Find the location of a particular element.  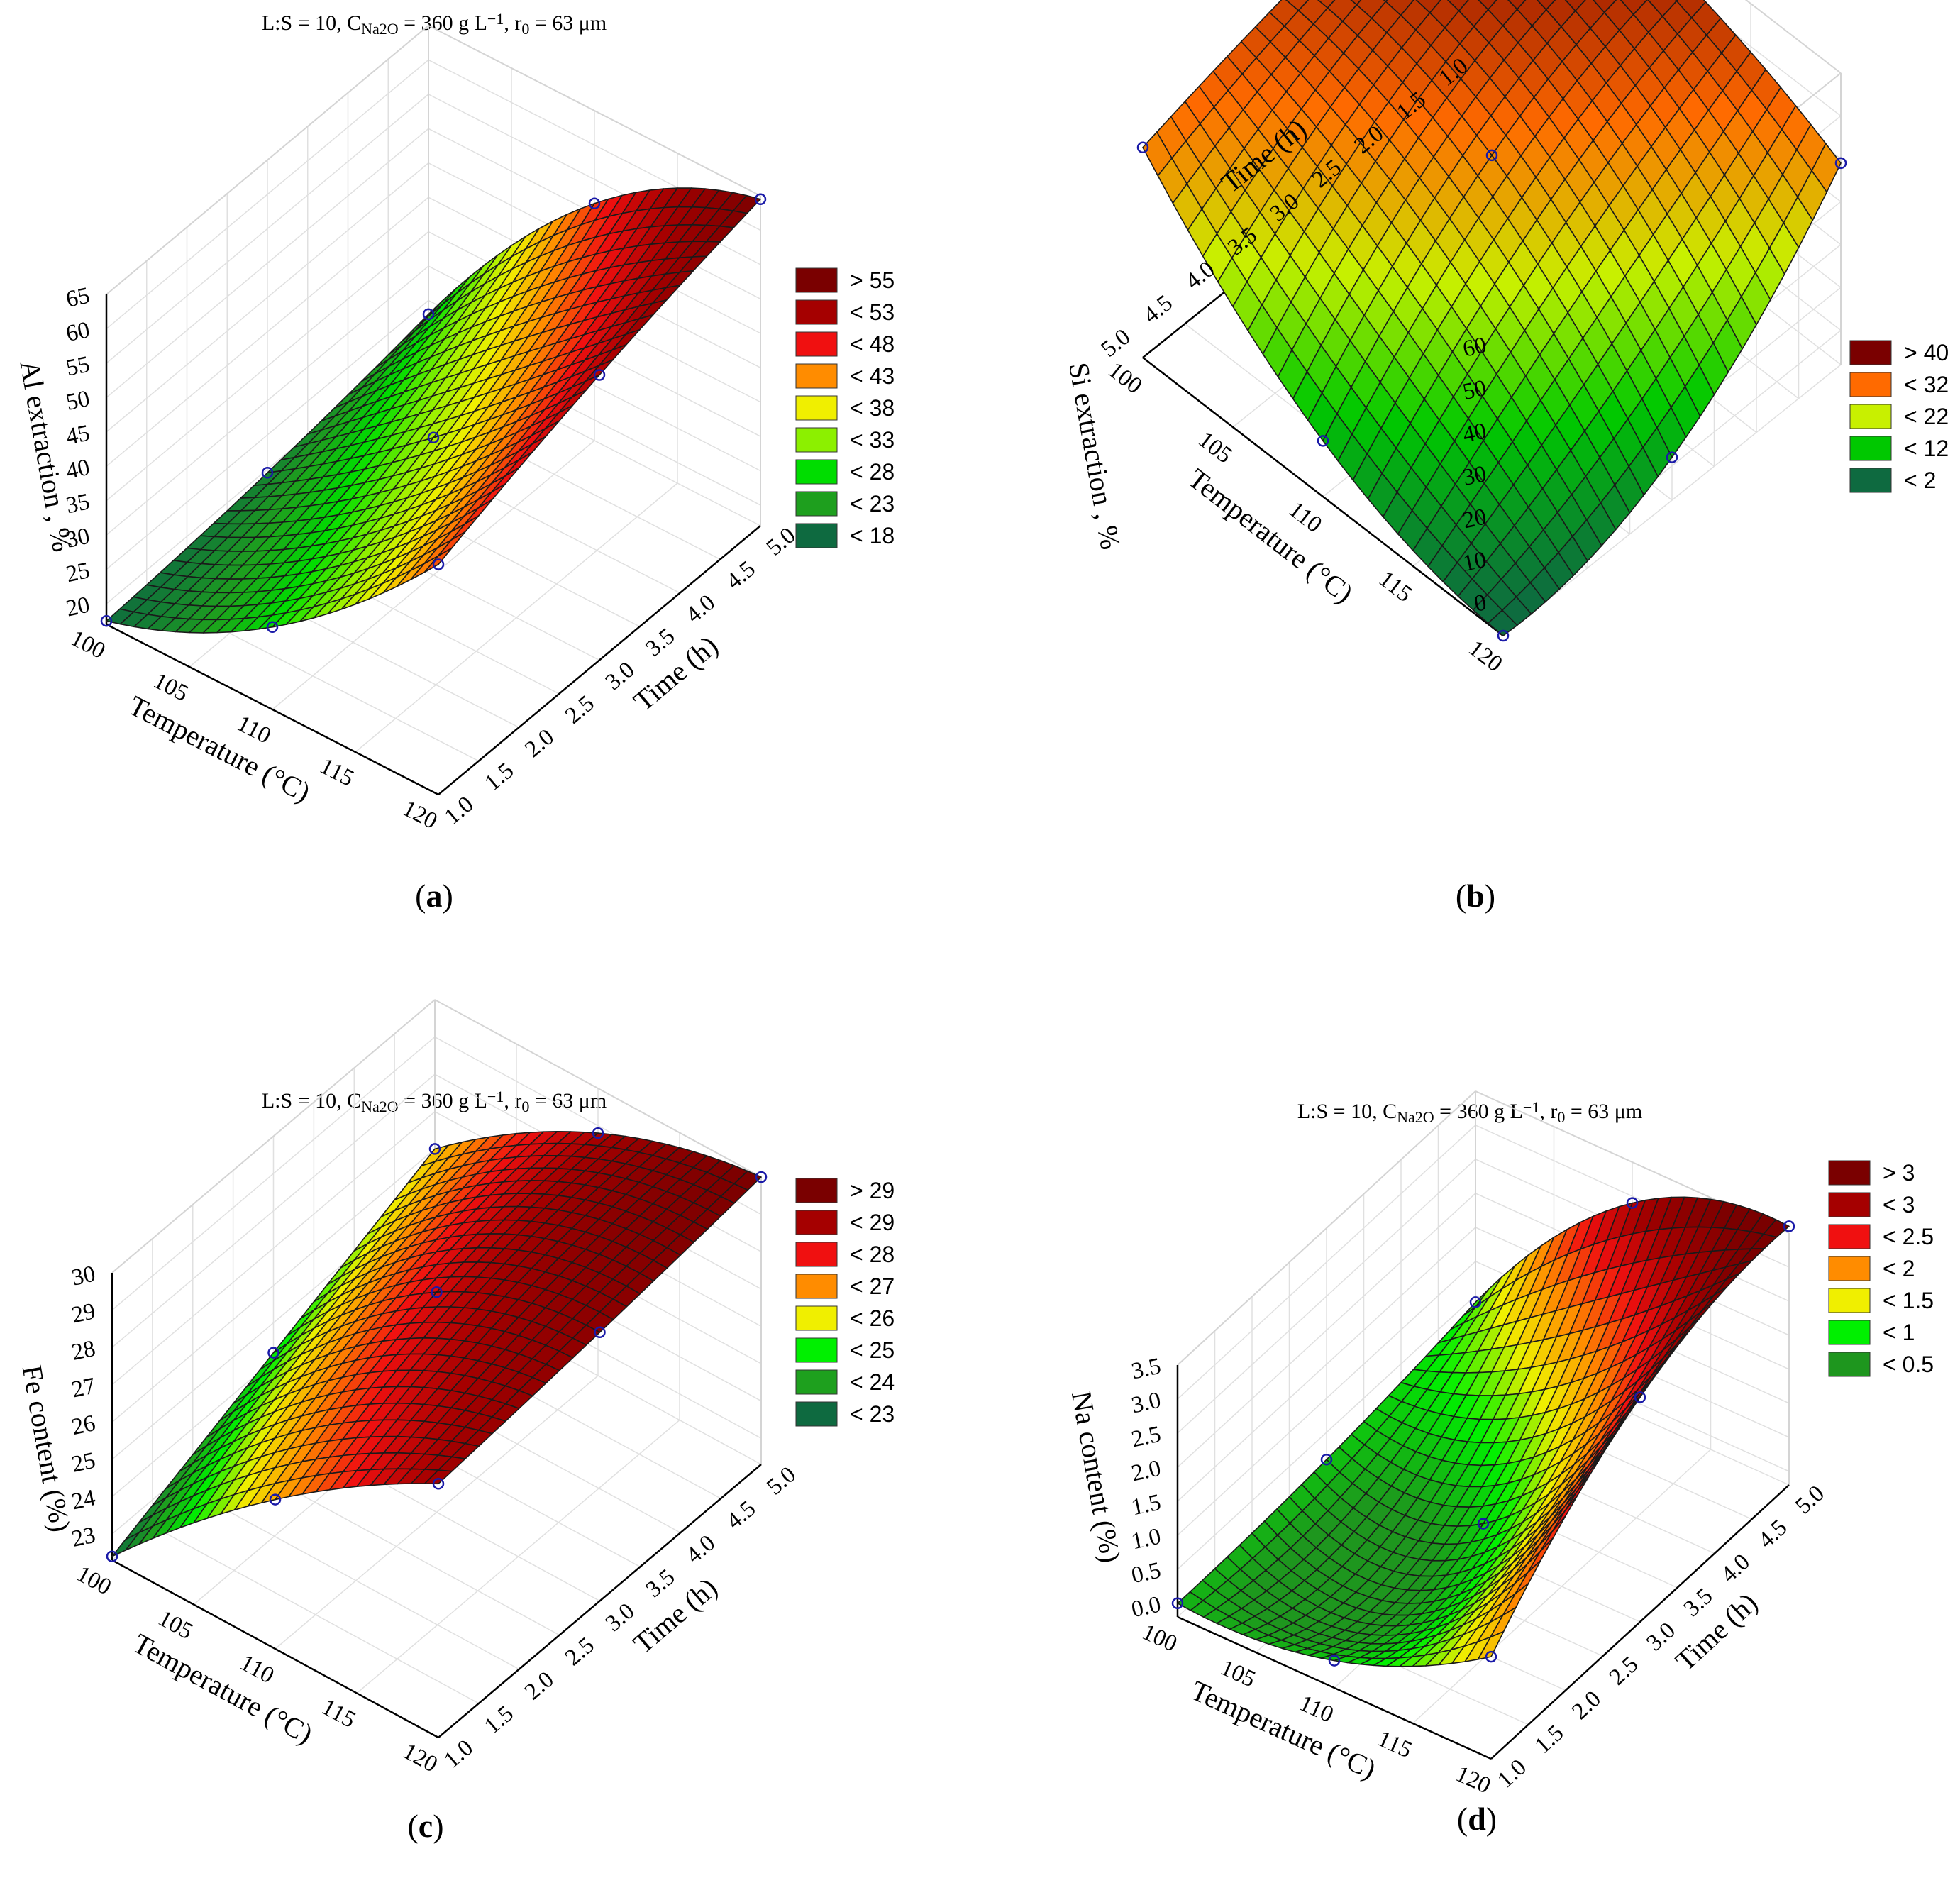

legend-label: > 3 is located at coordinates (1899, 1173).